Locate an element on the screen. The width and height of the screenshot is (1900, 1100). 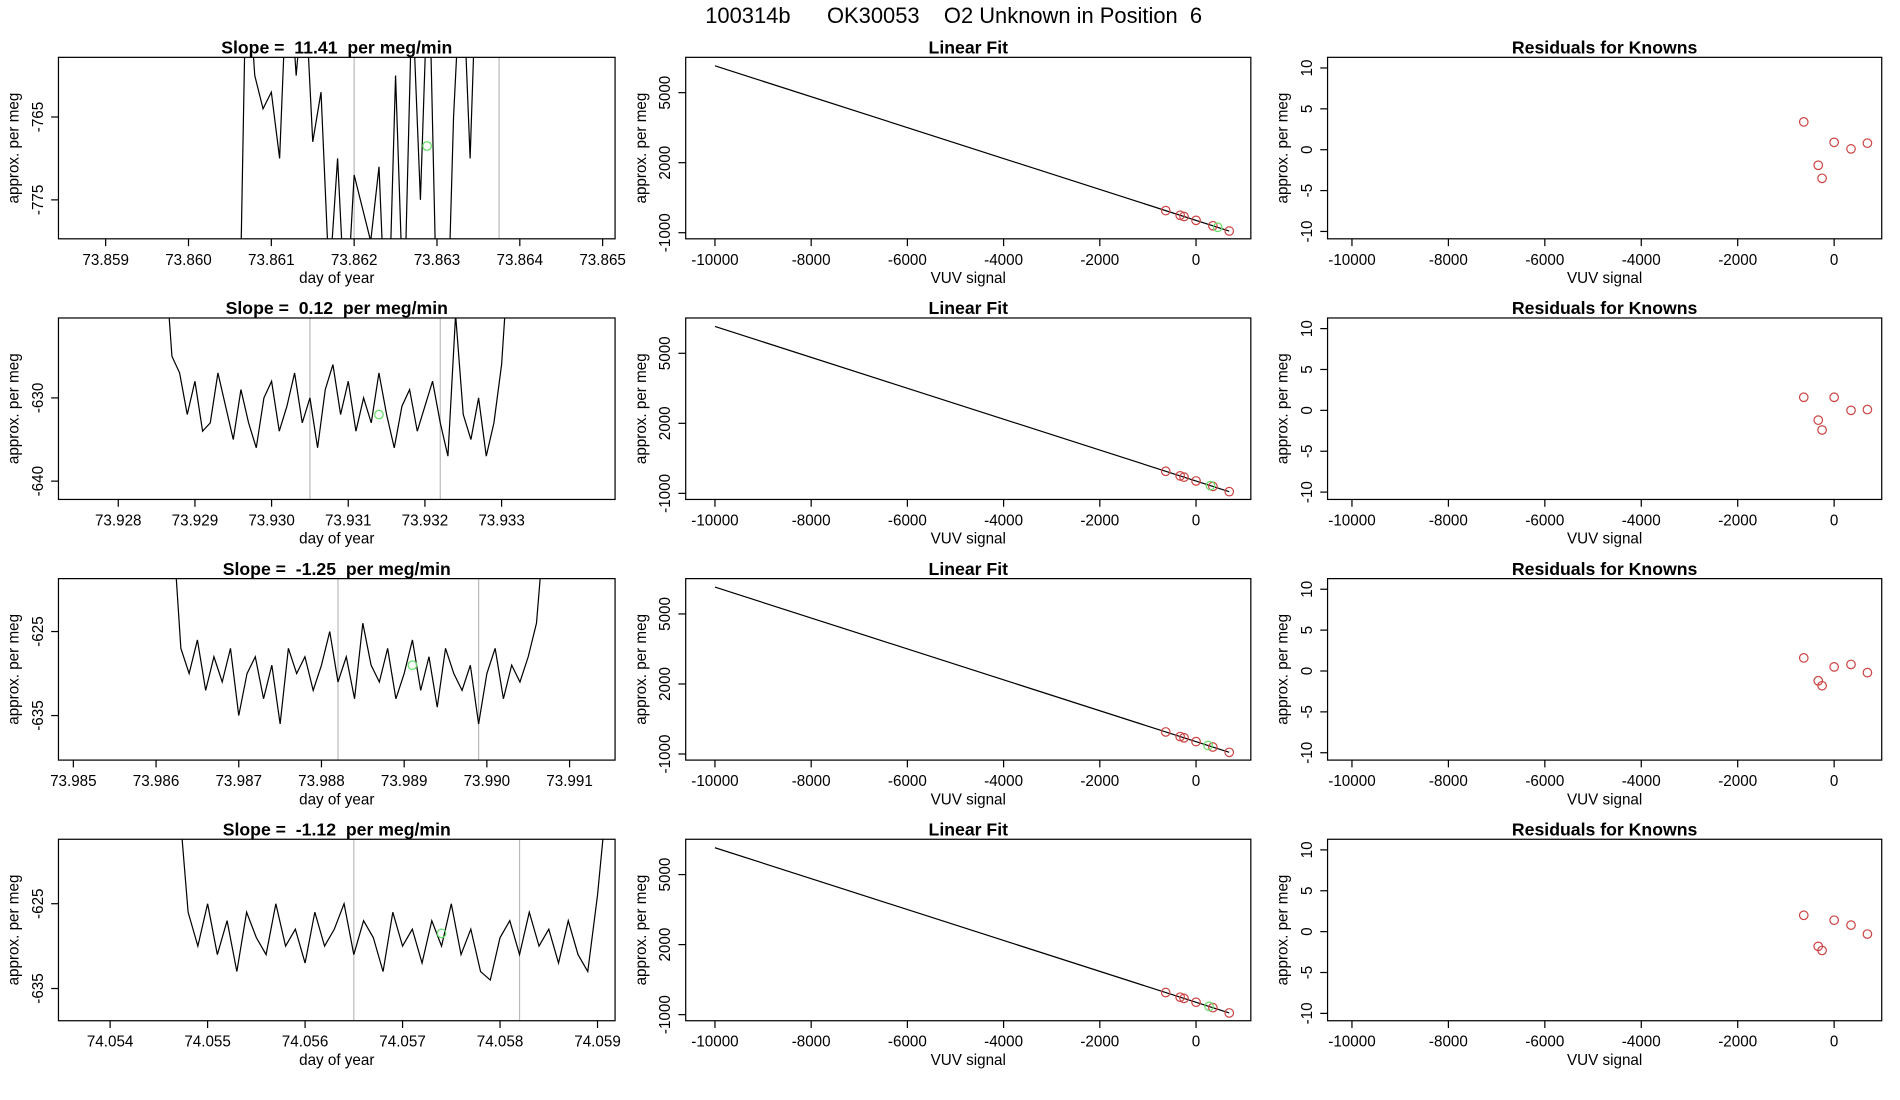
x-tick-label: 73.864 is located at coordinates (520, 260).